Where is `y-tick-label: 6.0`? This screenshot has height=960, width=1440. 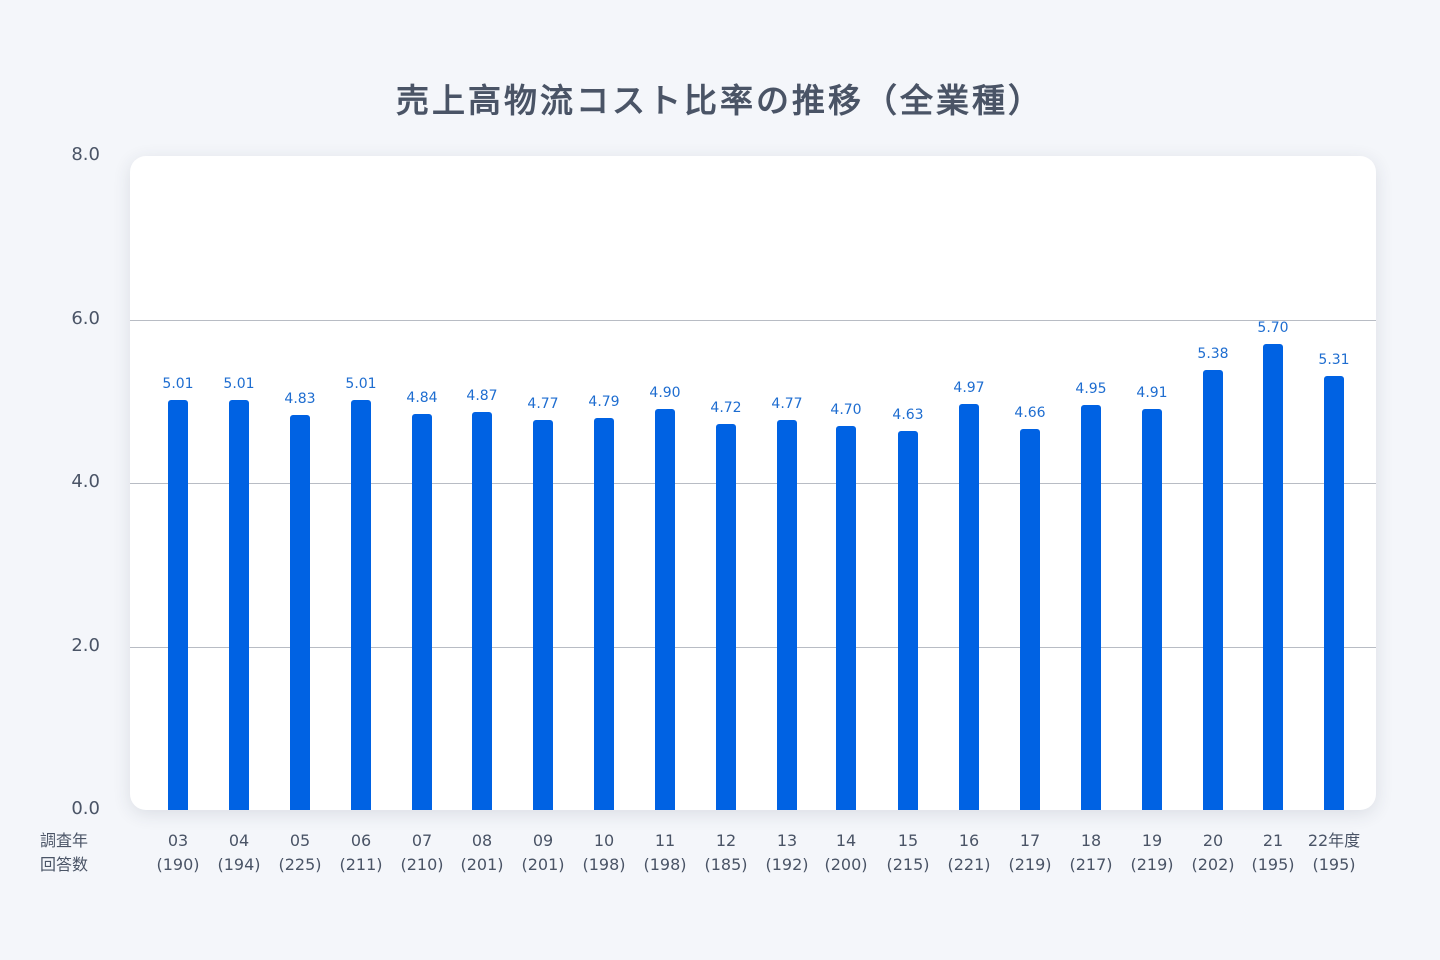 y-tick-label: 6.0 is located at coordinates (85, 318).